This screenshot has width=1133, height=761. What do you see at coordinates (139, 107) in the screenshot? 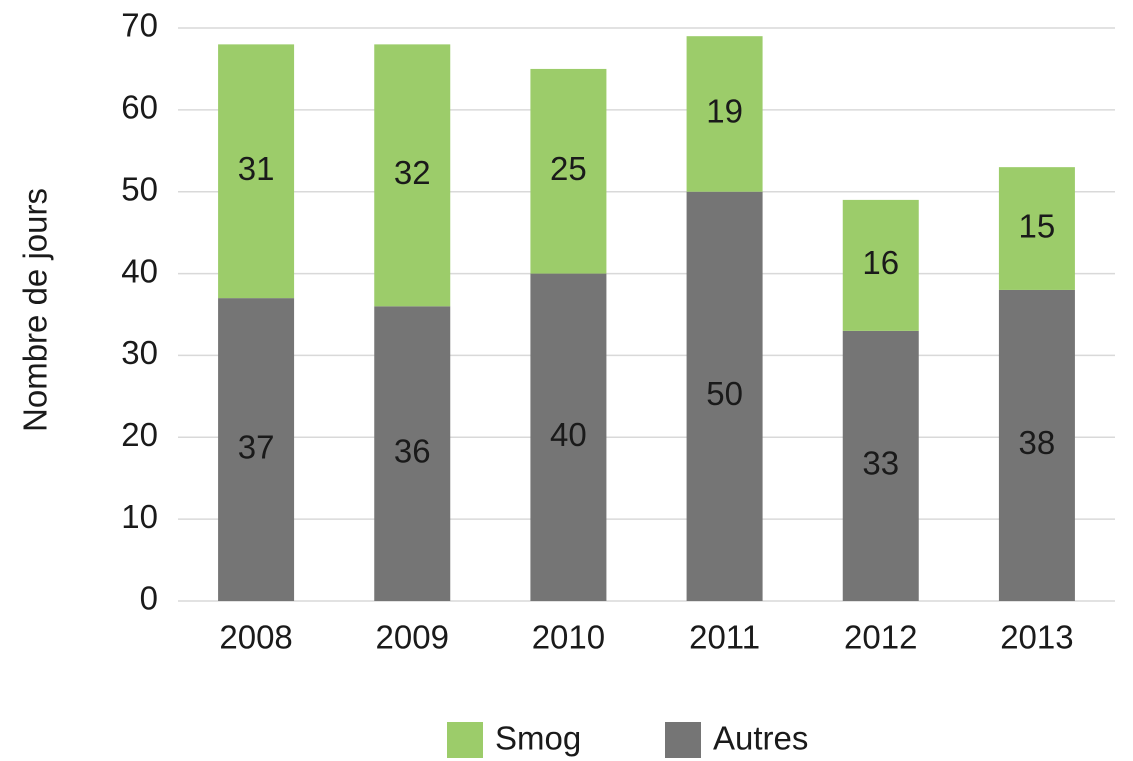
I see `y-tick-label: 60` at bounding box center [139, 107].